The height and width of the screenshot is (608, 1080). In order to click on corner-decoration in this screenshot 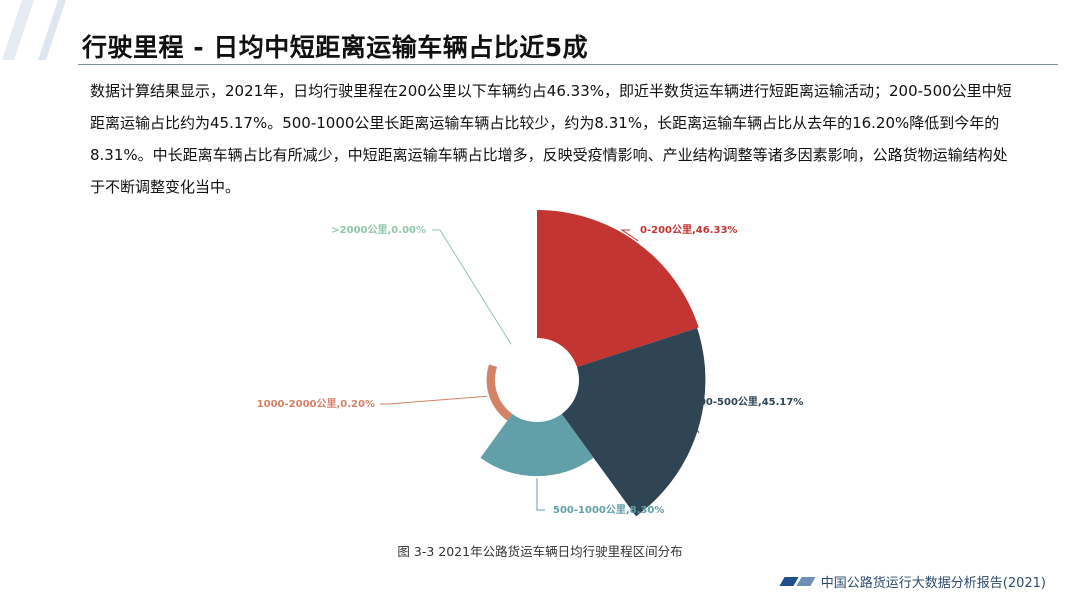, I will do `click(34, 30)`.